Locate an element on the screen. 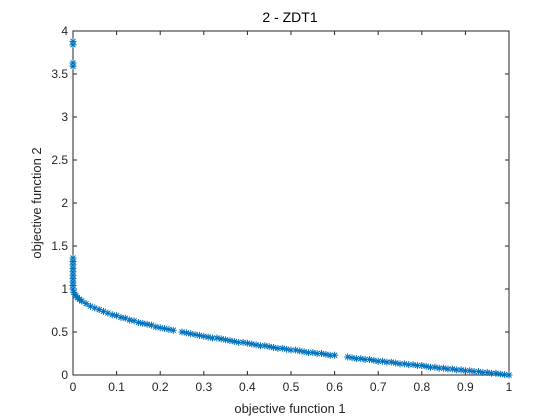 The height and width of the screenshot is (420, 560). x-tick-label: 0.8 is located at coordinates (421, 387).